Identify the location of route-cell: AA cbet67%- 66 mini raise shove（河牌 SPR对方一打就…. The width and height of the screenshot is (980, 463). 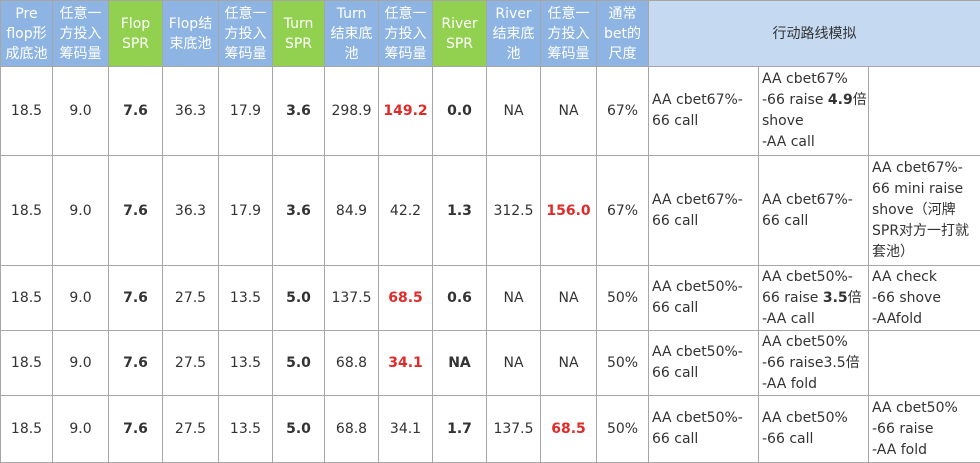
(923, 210).